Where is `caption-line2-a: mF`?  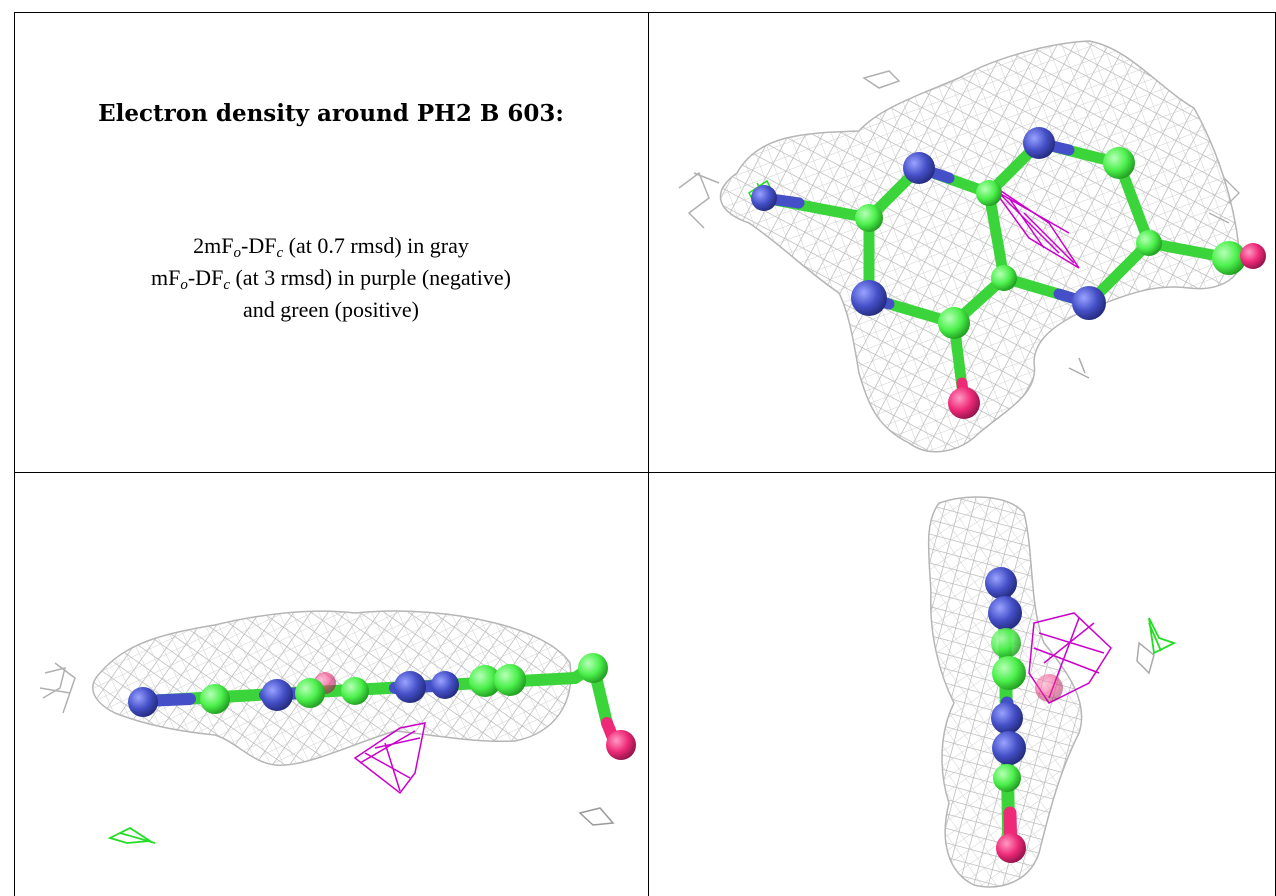 caption-line2-a: mF is located at coordinates (166, 277).